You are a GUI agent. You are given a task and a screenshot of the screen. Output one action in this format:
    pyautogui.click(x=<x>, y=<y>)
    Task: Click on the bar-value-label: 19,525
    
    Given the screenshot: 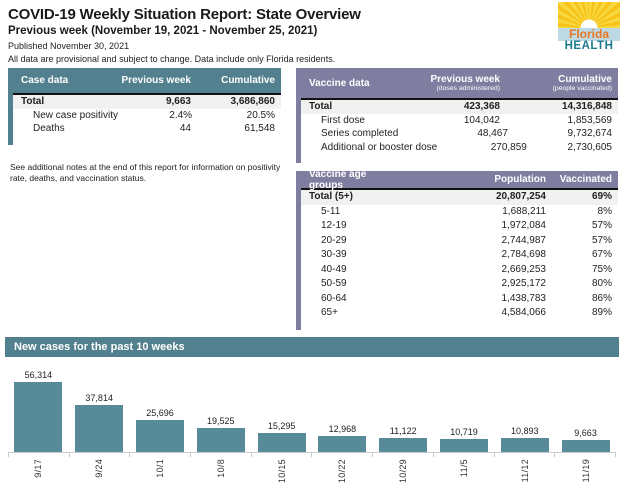 What is the action you would take?
    pyautogui.click(x=221, y=420)
    